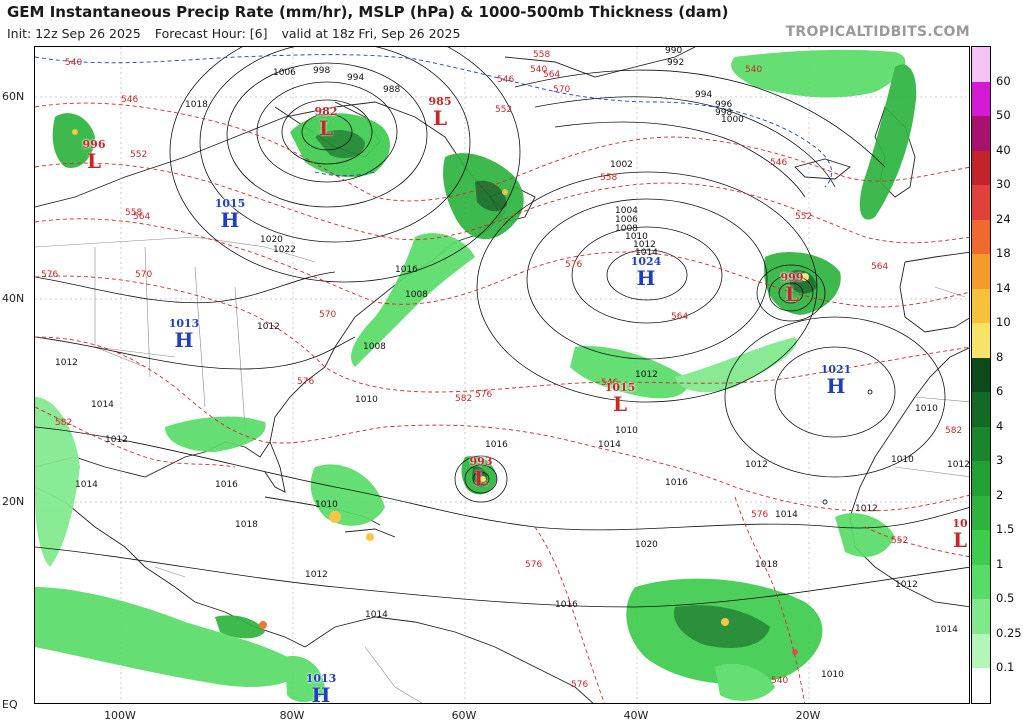 This screenshot has width=1024, height=724. What do you see at coordinates (1003, 149) in the screenshot?
I see `colorbar-tick-label: 40` at bounding box center [1003, 149].